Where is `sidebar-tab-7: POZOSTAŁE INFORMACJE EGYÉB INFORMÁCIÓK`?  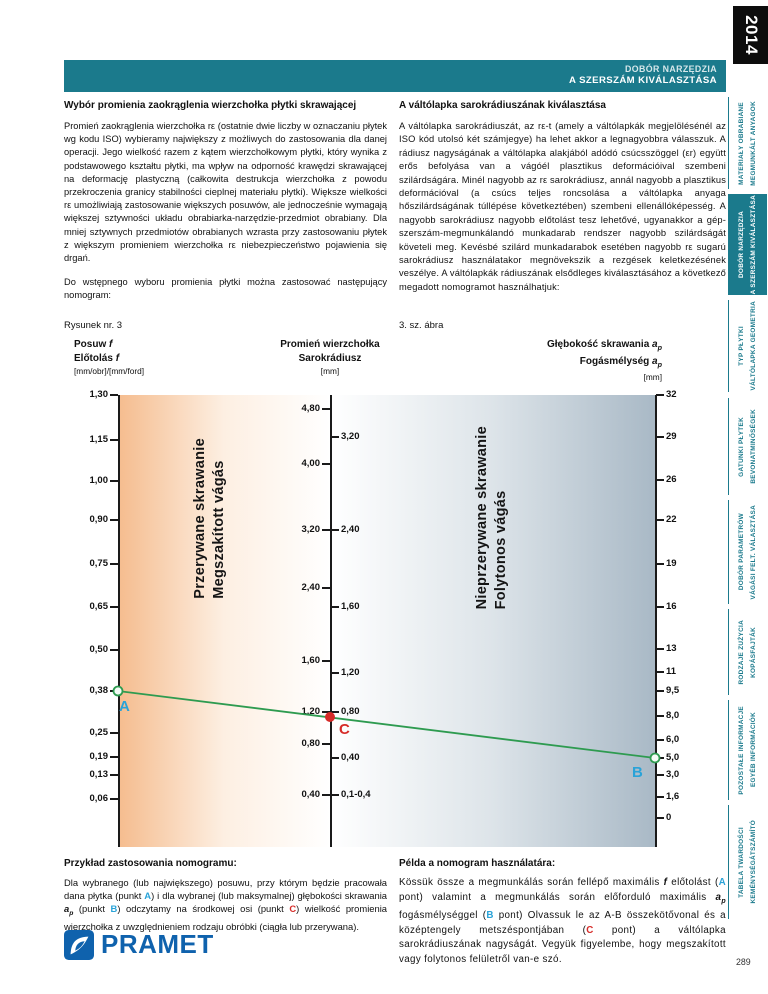
sidebar-tab-7: POZOSTAŁE INFORMACJE EGYÉB INFORMÁCIÓK is located at coordinates (747, 750).